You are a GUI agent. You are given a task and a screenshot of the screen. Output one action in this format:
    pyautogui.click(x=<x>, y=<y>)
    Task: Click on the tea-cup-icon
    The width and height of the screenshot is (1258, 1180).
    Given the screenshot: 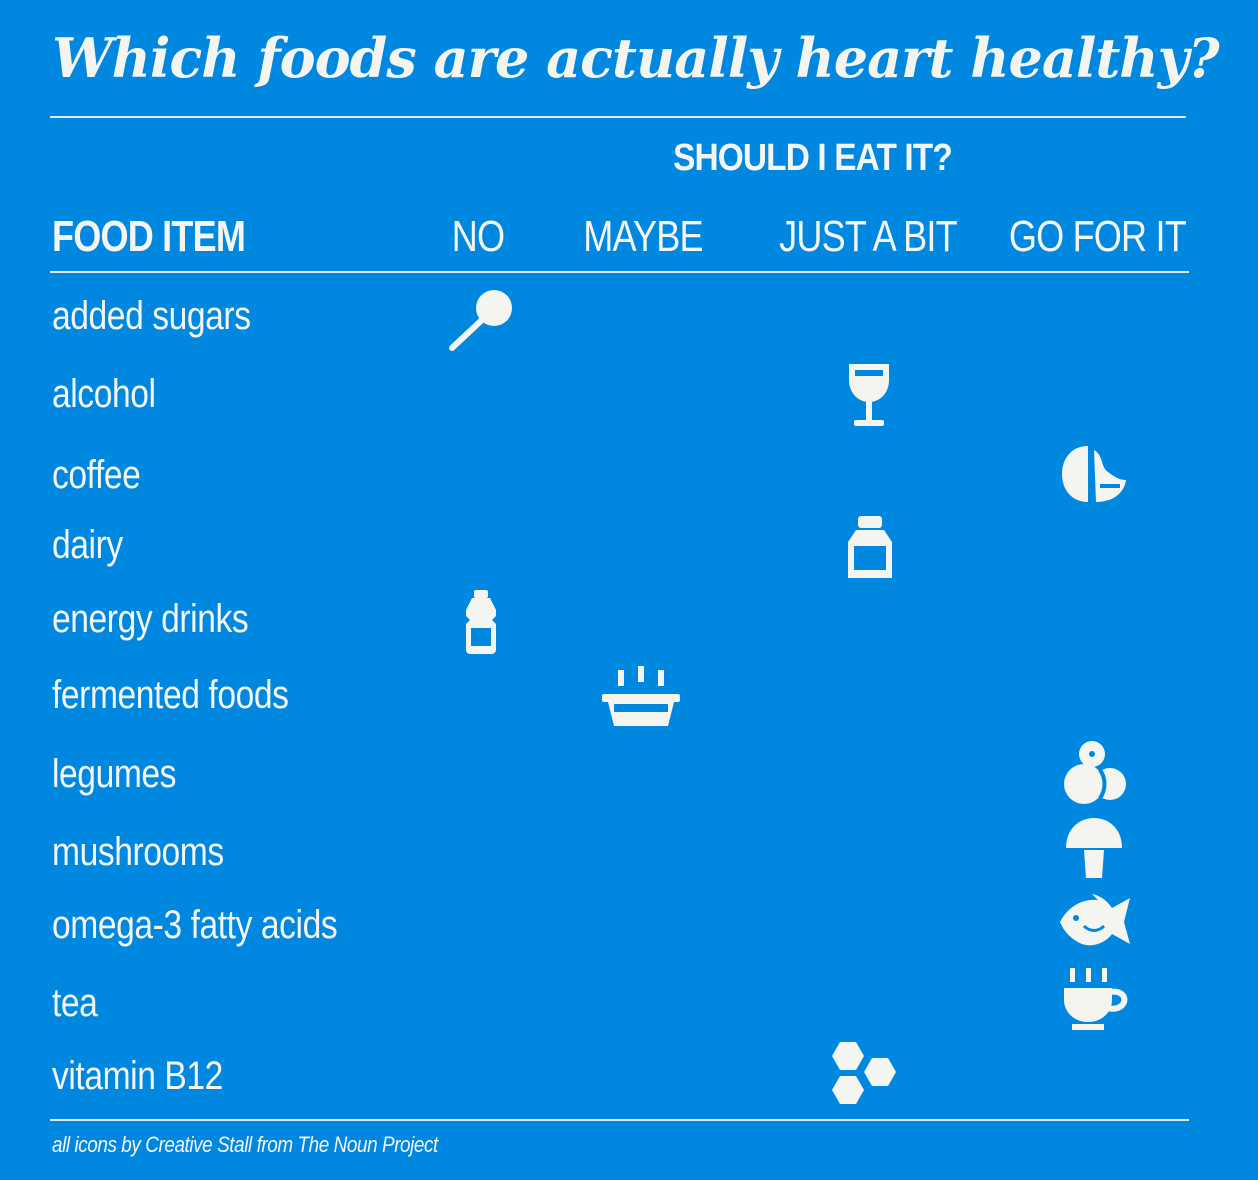 What is the action you would take?
    pyautogui.click(x=1095, y=999)
    